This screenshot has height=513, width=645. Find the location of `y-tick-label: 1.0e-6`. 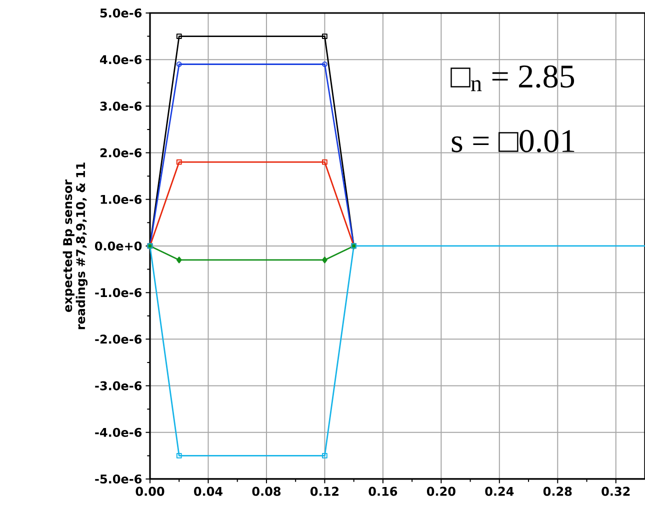

y-tick-label: 1.0e-6 is located at coordinates (121, 199).